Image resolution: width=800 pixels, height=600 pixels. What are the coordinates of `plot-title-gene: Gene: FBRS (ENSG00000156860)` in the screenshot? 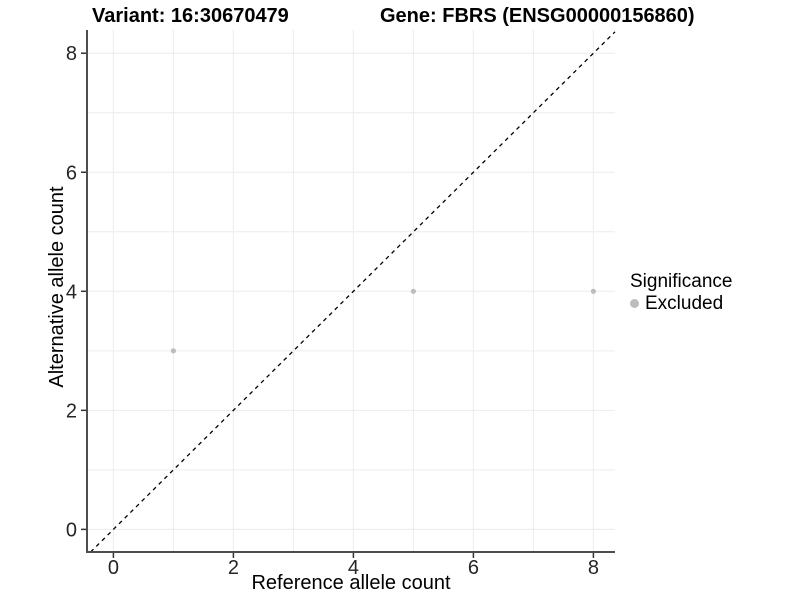 It's located at (537, 16).